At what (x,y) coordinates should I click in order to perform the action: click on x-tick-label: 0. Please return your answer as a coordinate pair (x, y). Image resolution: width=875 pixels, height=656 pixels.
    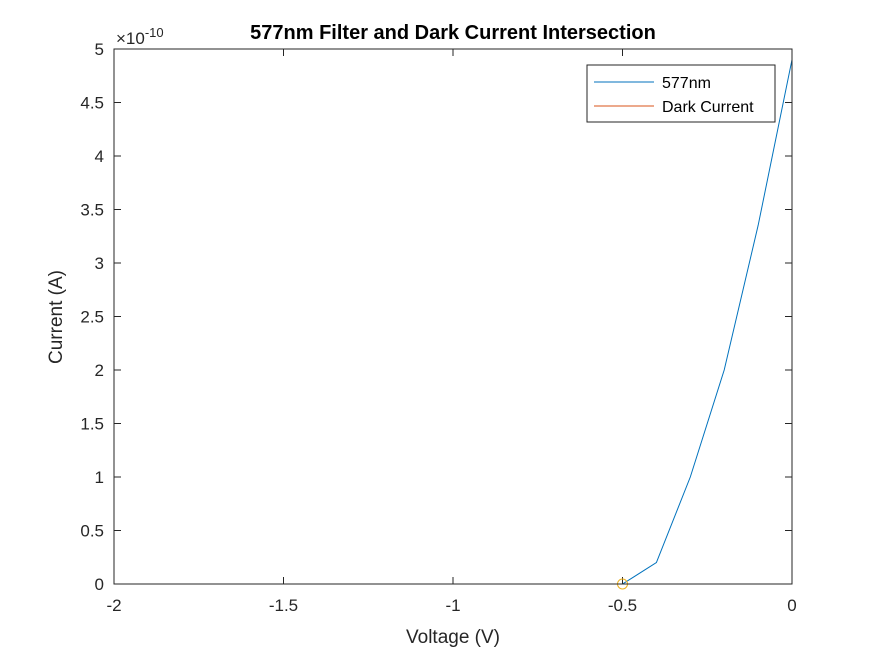
    Looking at the image, I should click on (791, 605).